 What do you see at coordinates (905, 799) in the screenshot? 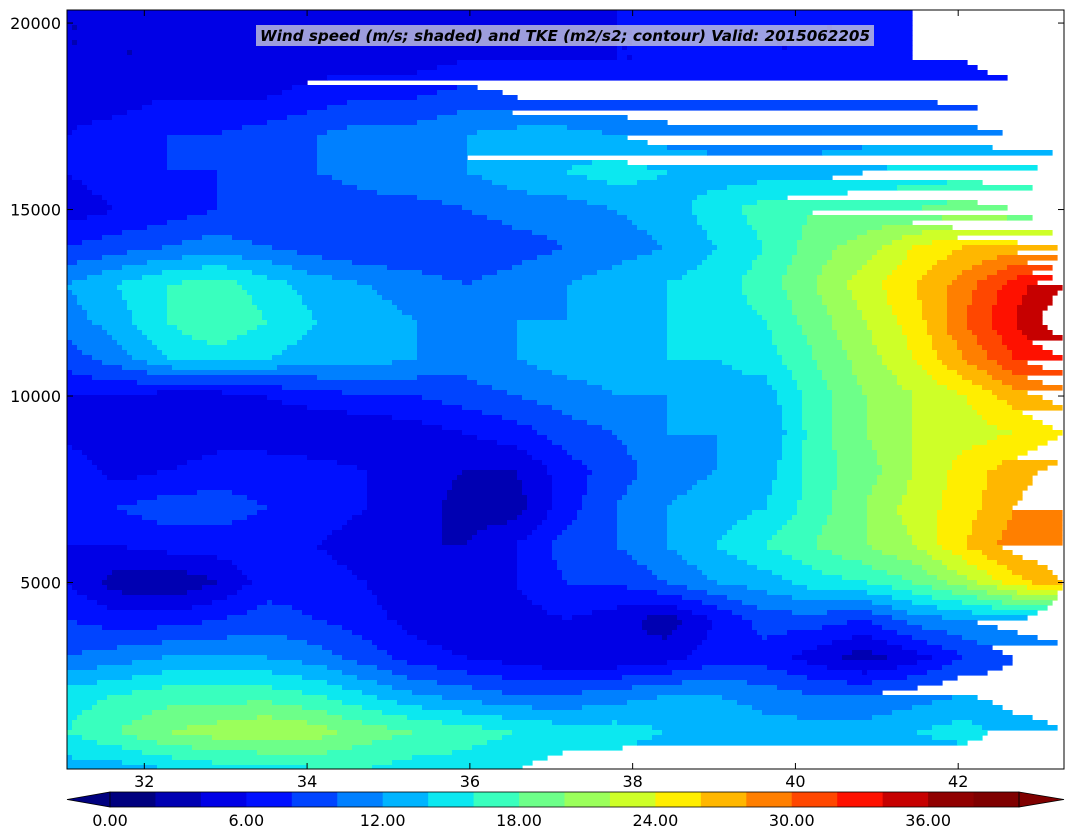
I see `colorbar-segment` at bounding box center [905, 799].